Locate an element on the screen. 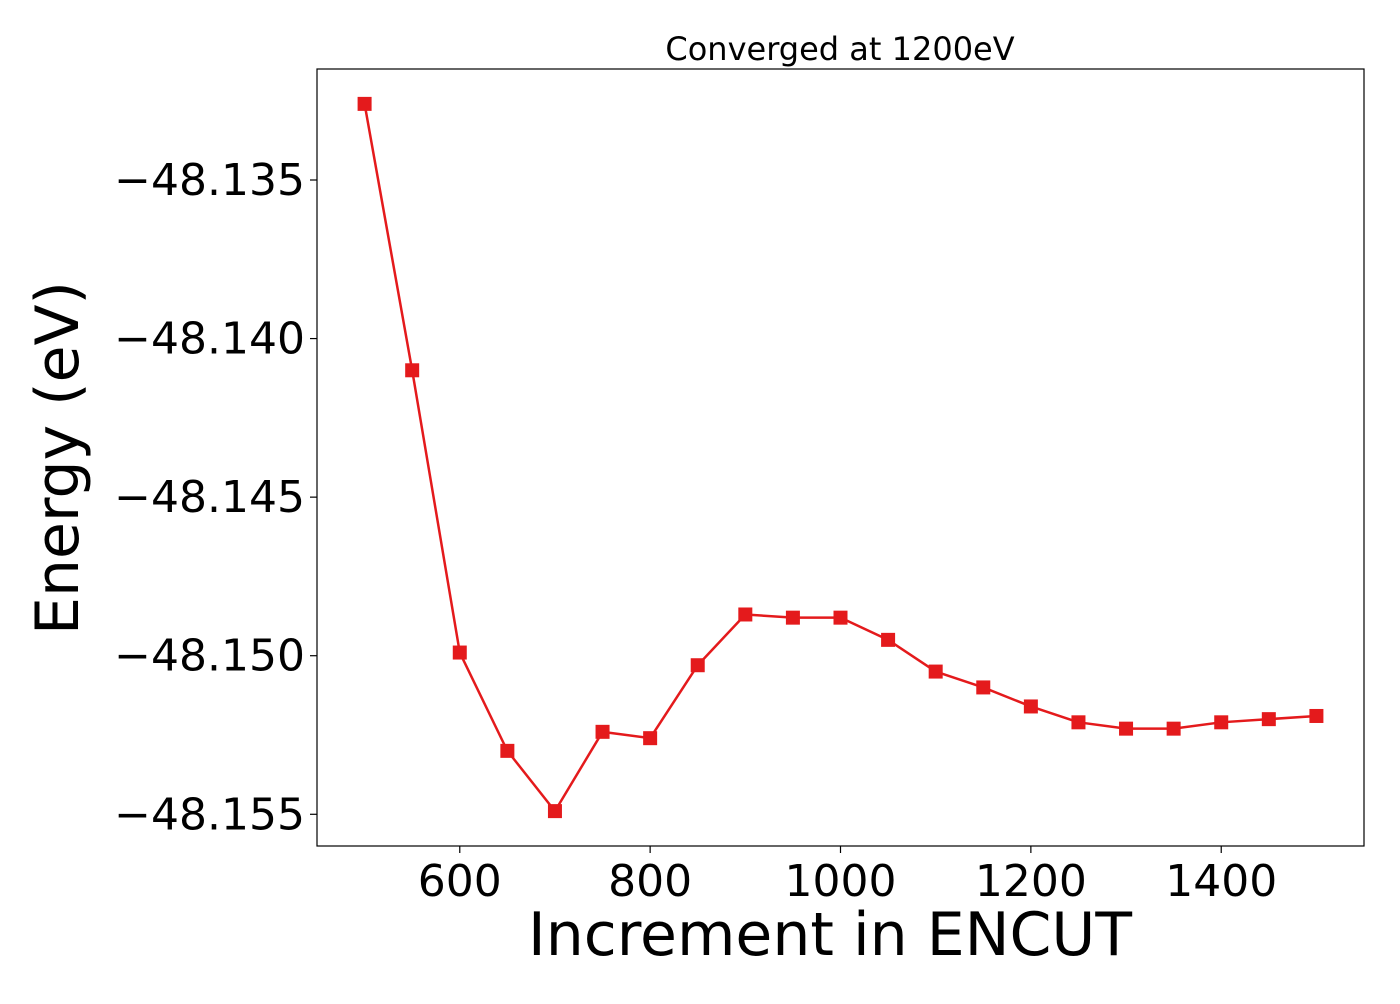  y-axis: −48.135 −48.140 −48.145 −48.150 −48.155 is located at coordinates (215, 497).